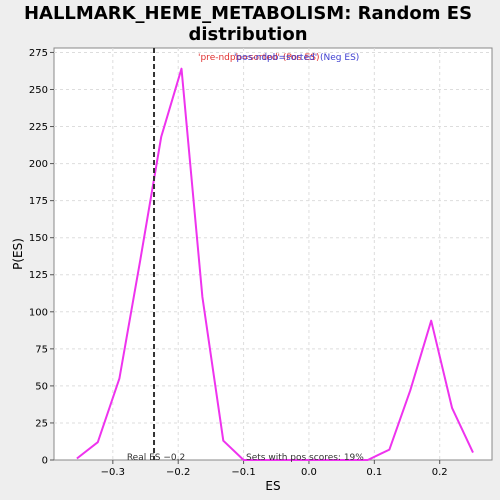 This screenshot has height=500, width=500. Describe the element at coordinates (258, 58) in the screenshot. I see `legend-pos-es: 'pre-ndpb=sorted' (Pos ES)` at that location.